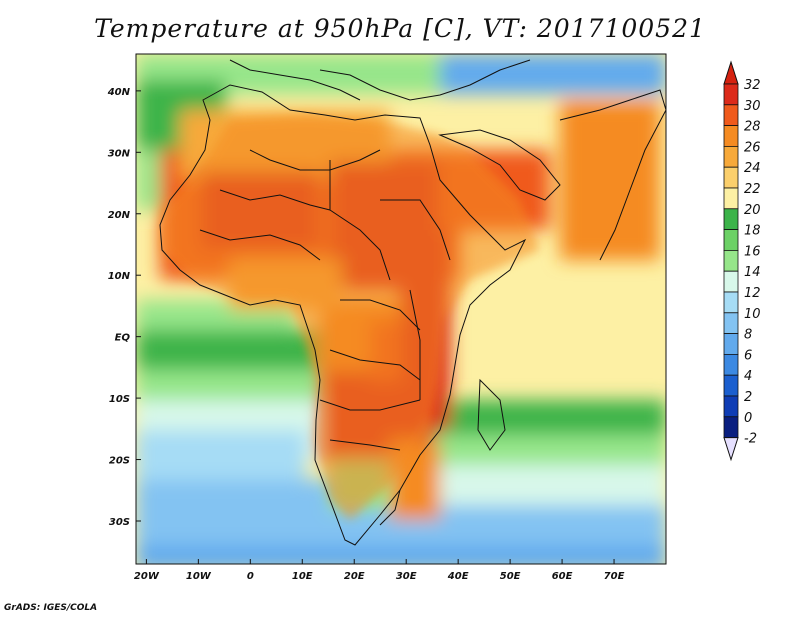  What do you see at coordinates (750, 439) in the screenshot?
I see `colorbar-label: -2` at bounding box center [750, 439].